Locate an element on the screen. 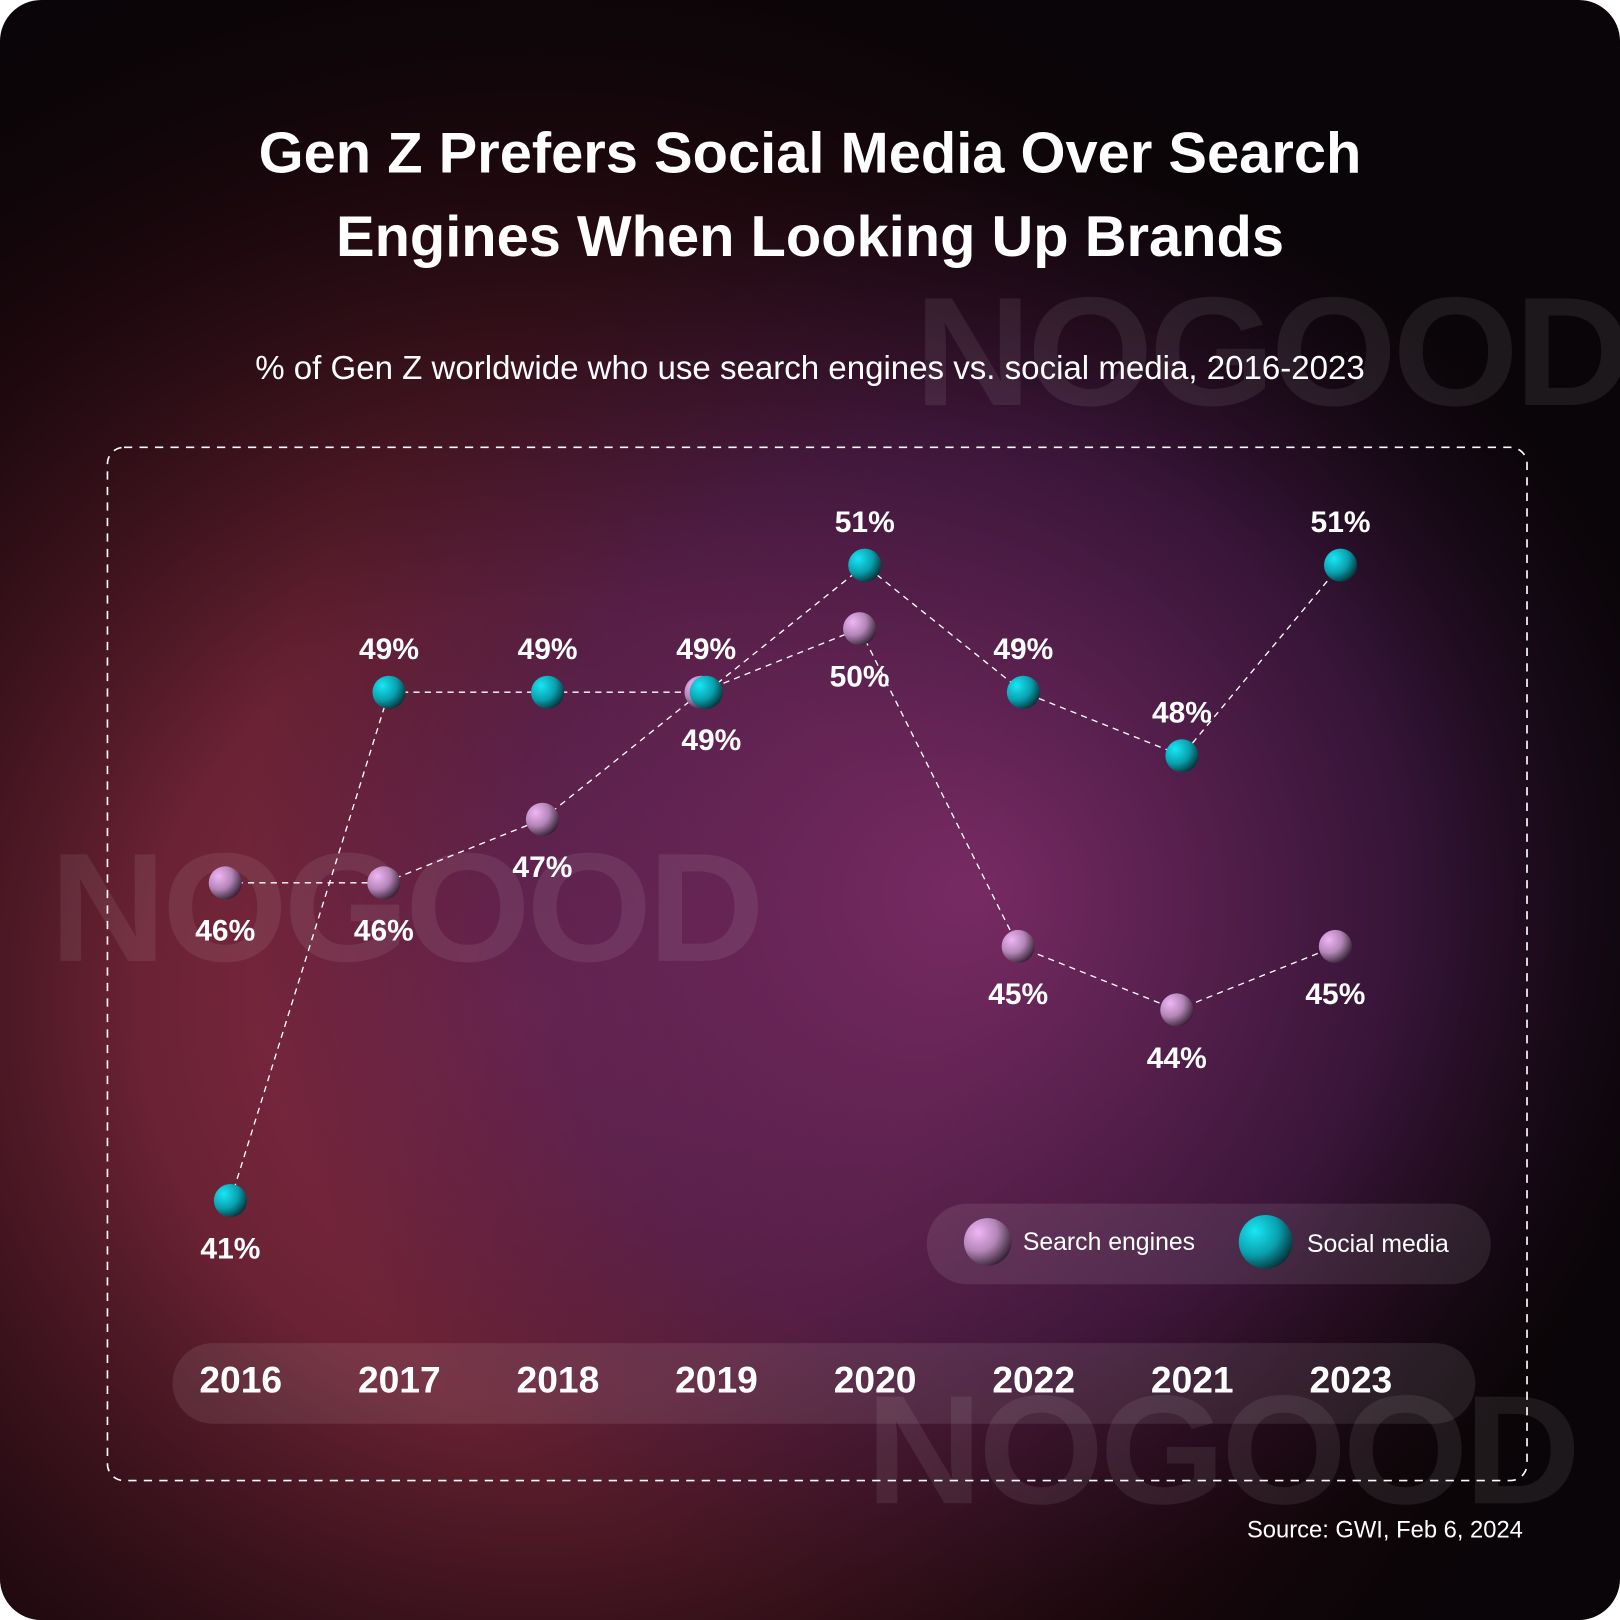 This screenshot has width=1620, height=1620. social-point-2020 is located at coordinates (865, 565).